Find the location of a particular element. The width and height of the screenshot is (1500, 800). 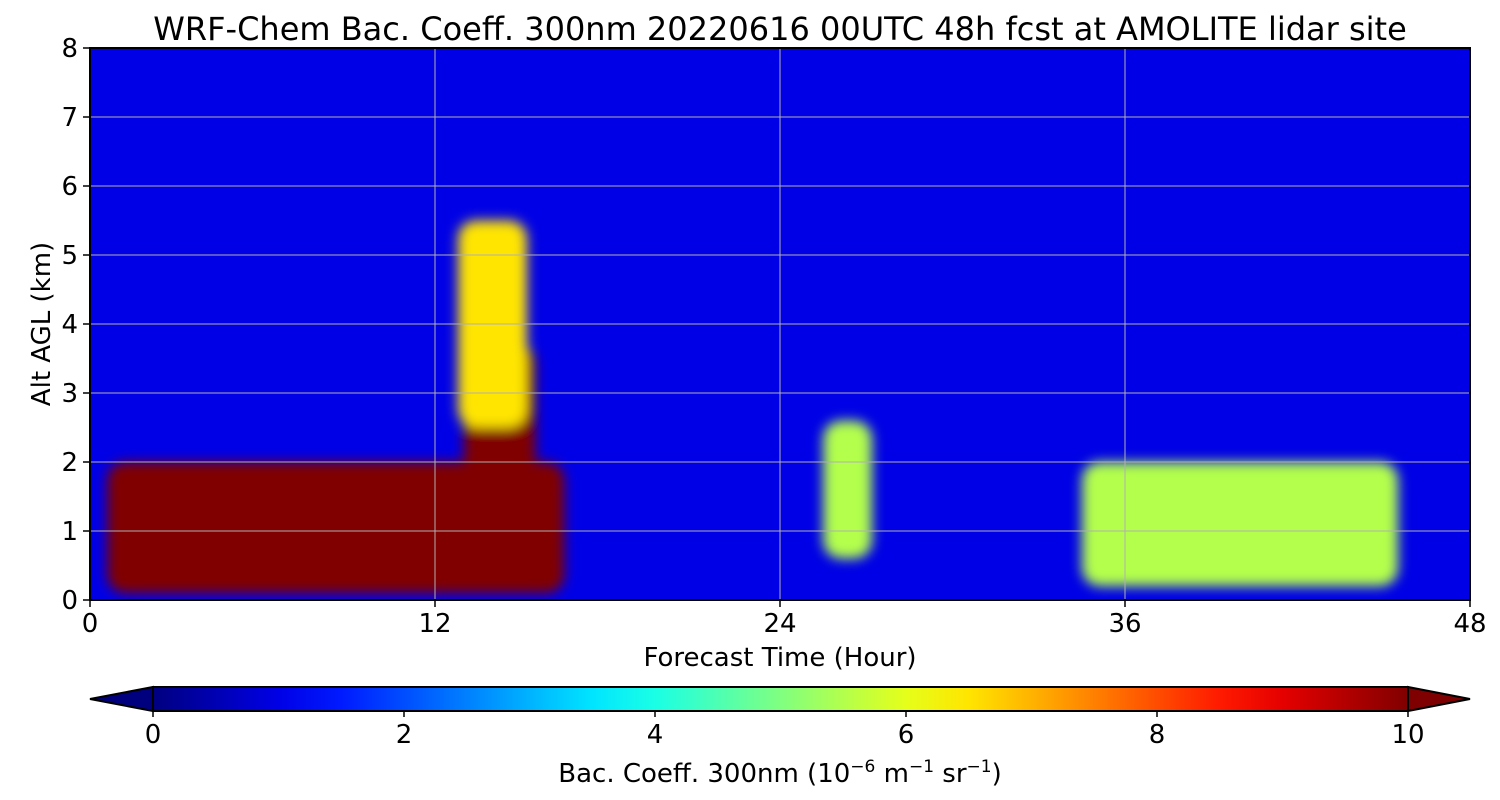

colorbar-tick-label: 8 is located at coordinates (1157, 735).